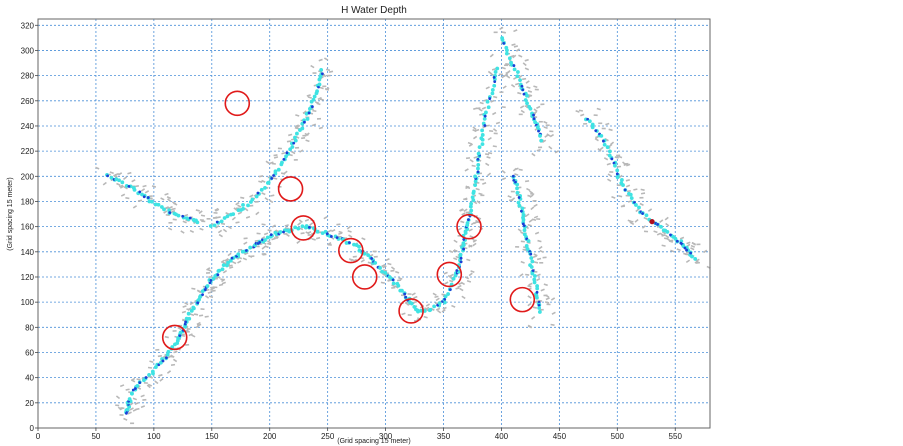 The width and height of the screenshot is (903, 446). Describe the element at coordinates (29, 378) in the screenshot. I see `y-tick-label: 40` at that location.